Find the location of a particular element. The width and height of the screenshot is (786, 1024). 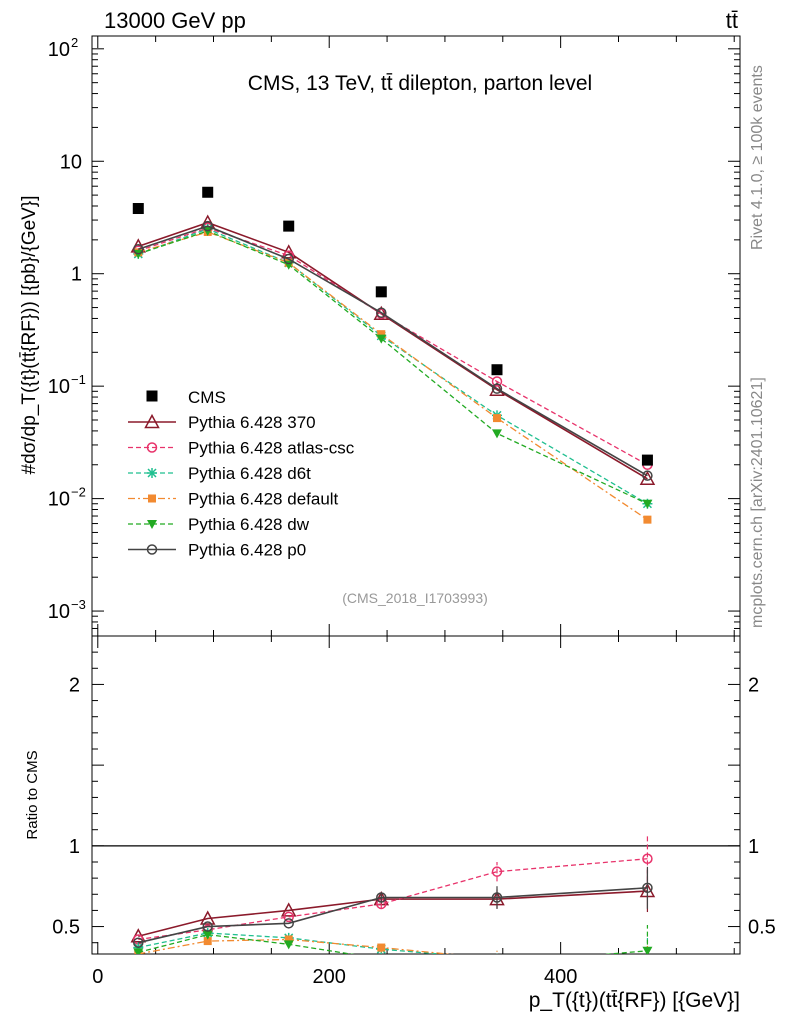

analysis-id: (CMS_2018_I1703993) is located at coordinates (415, 598).